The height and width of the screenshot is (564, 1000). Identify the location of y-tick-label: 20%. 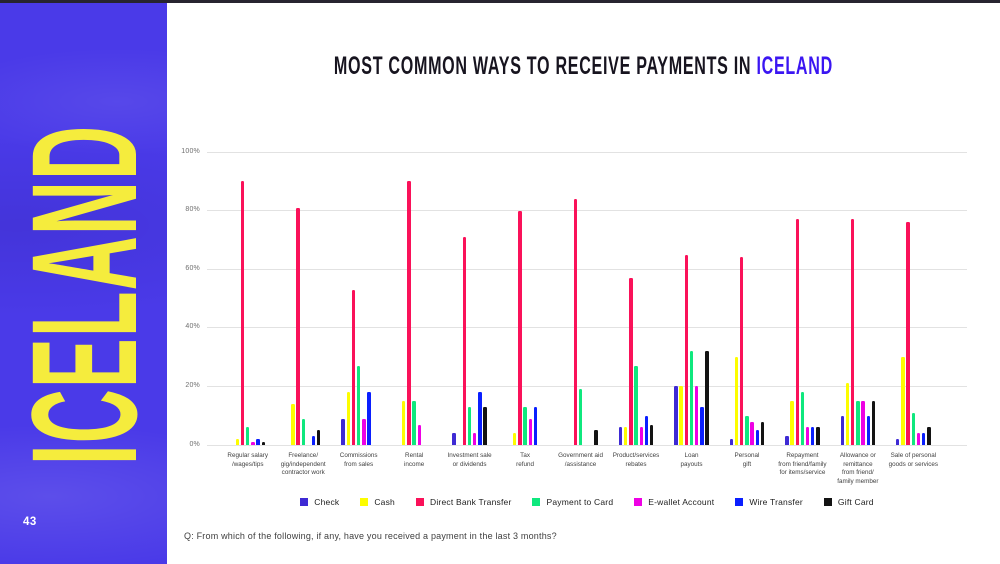
(192, 385).